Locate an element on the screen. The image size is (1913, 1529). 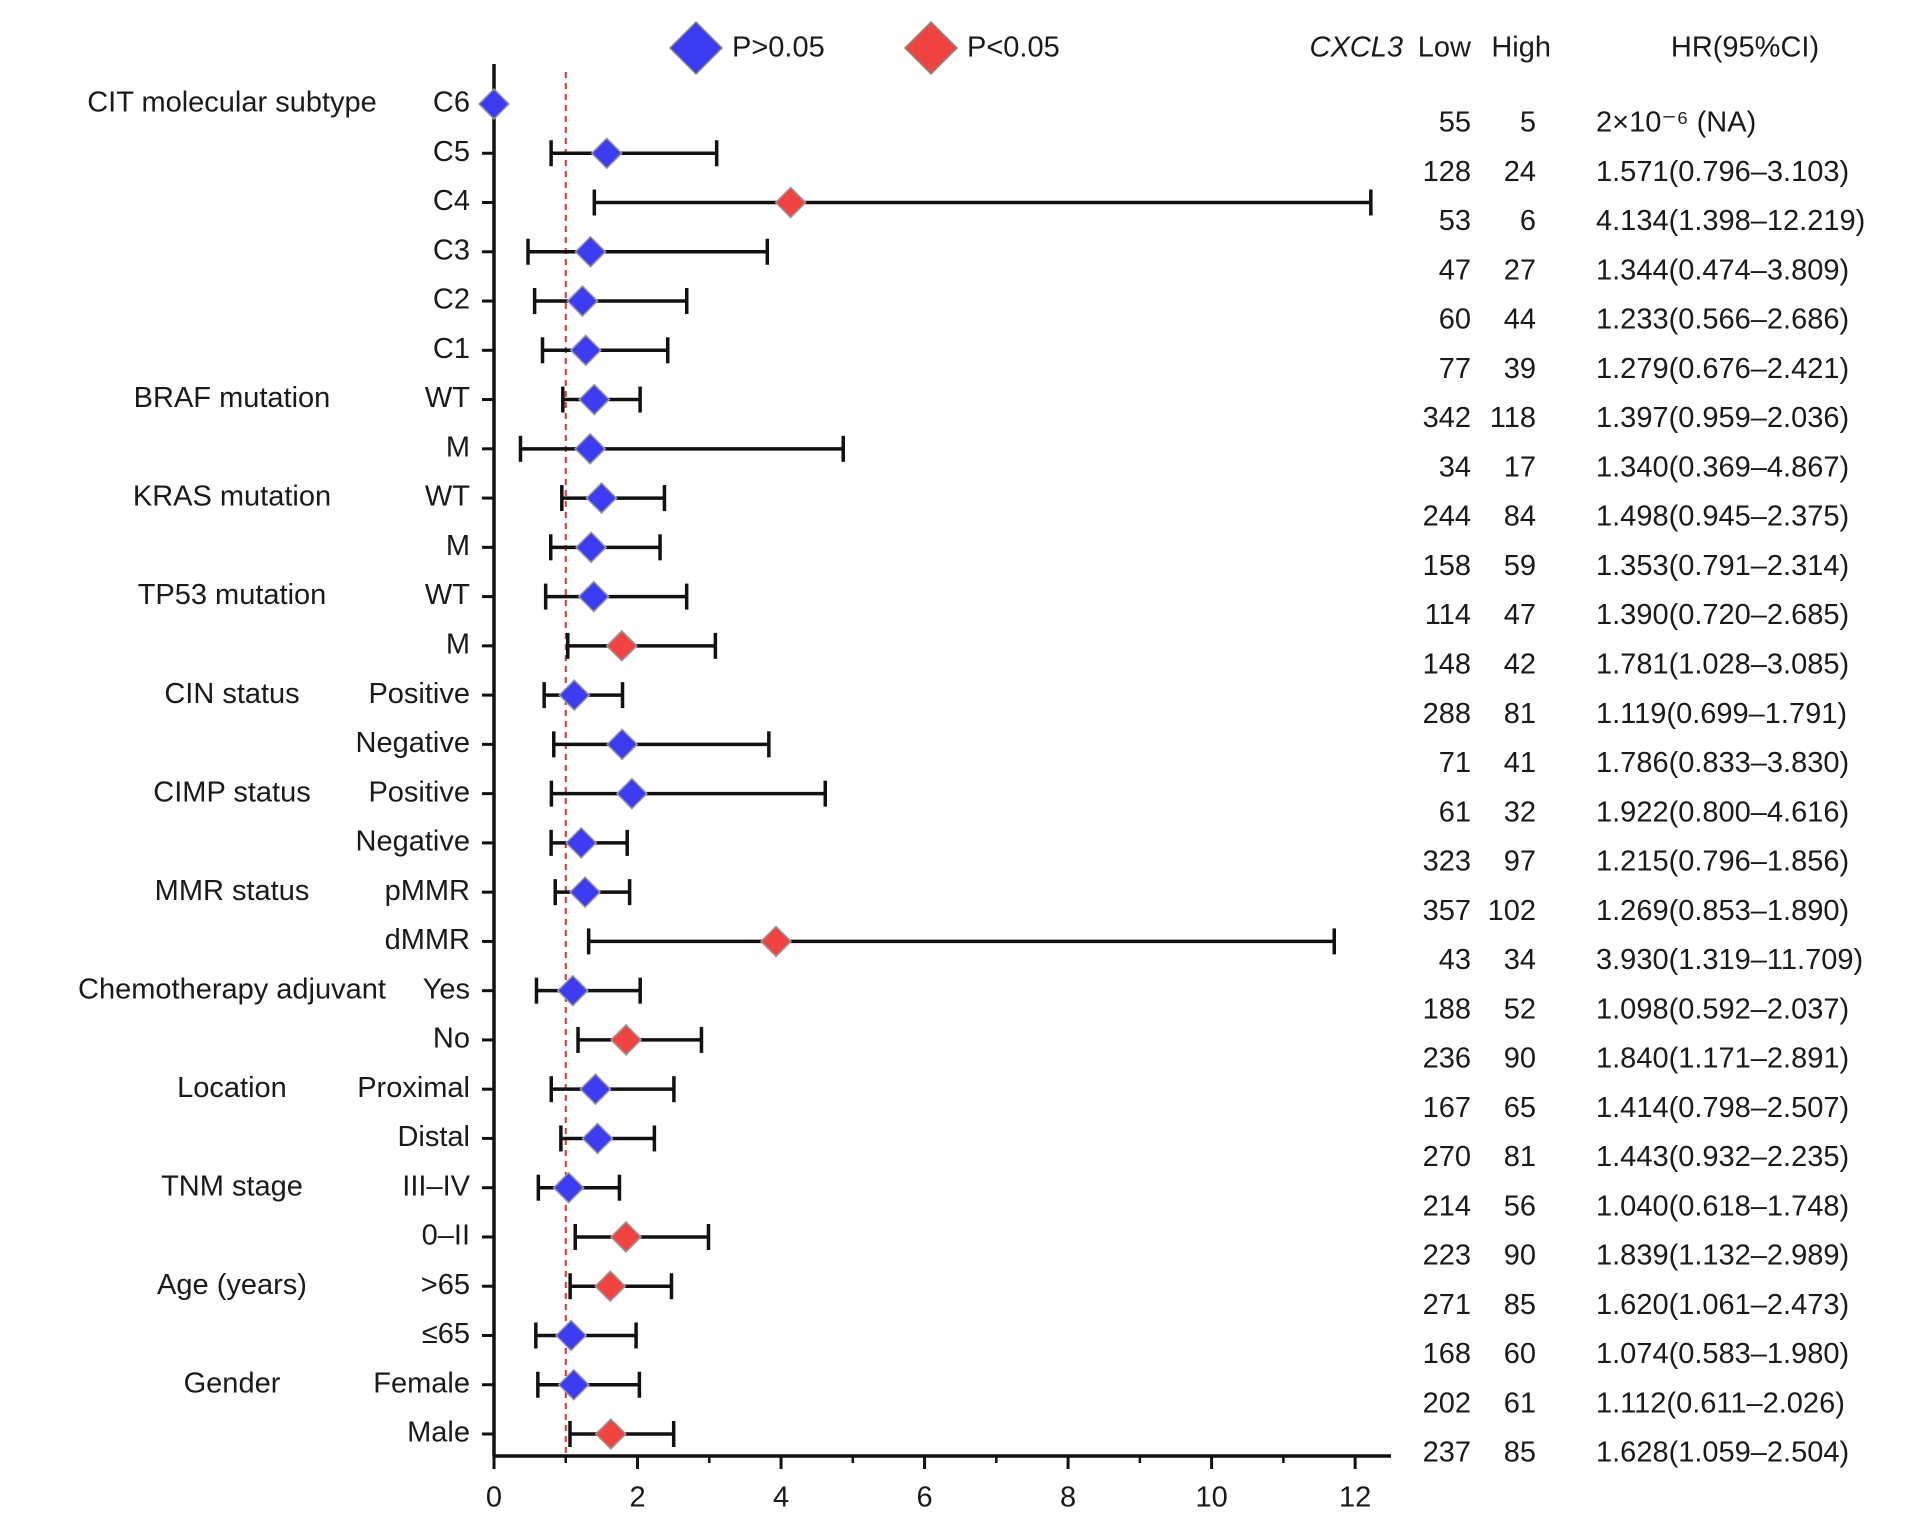
high-count: 61 is located at coordinates (1520, 1403).